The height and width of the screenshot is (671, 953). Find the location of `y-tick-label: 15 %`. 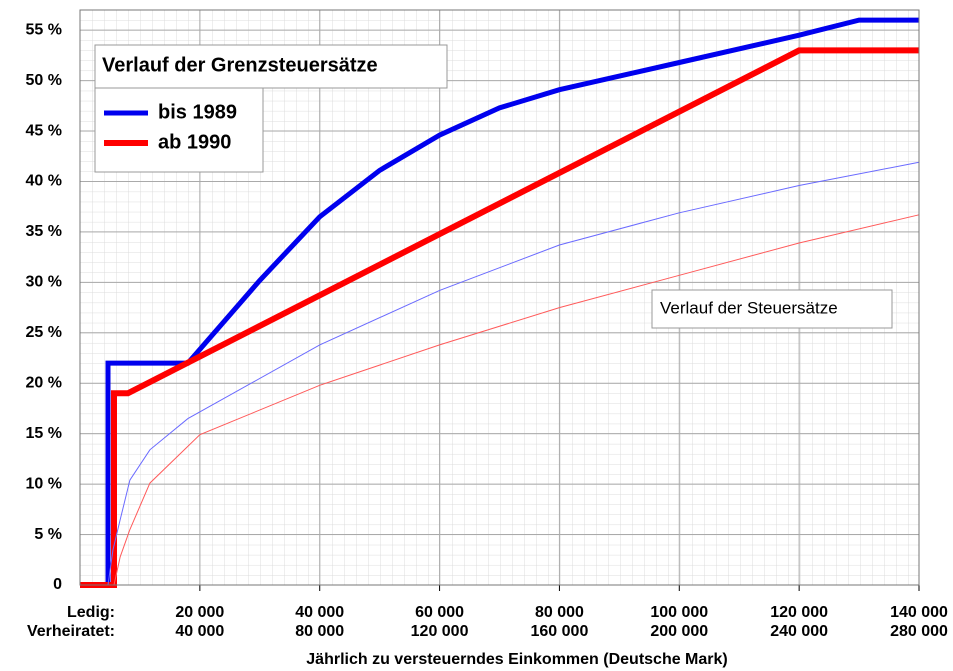

y-tick-label: 15 % is located at coordinates (44, 433).